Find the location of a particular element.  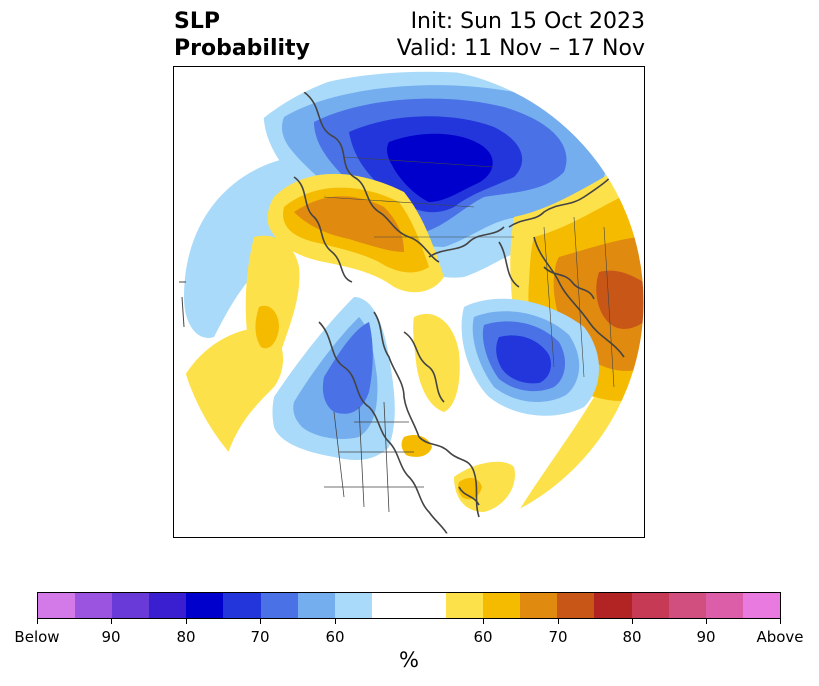

title-variable: SLP is located at coordinates (197, 21).